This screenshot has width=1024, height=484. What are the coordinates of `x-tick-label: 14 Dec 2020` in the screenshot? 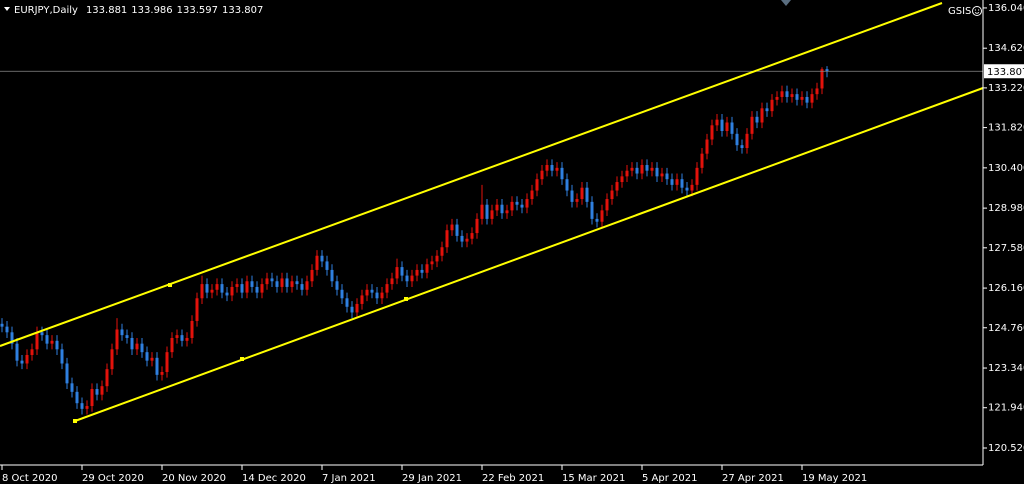 It's located at (274, 478).